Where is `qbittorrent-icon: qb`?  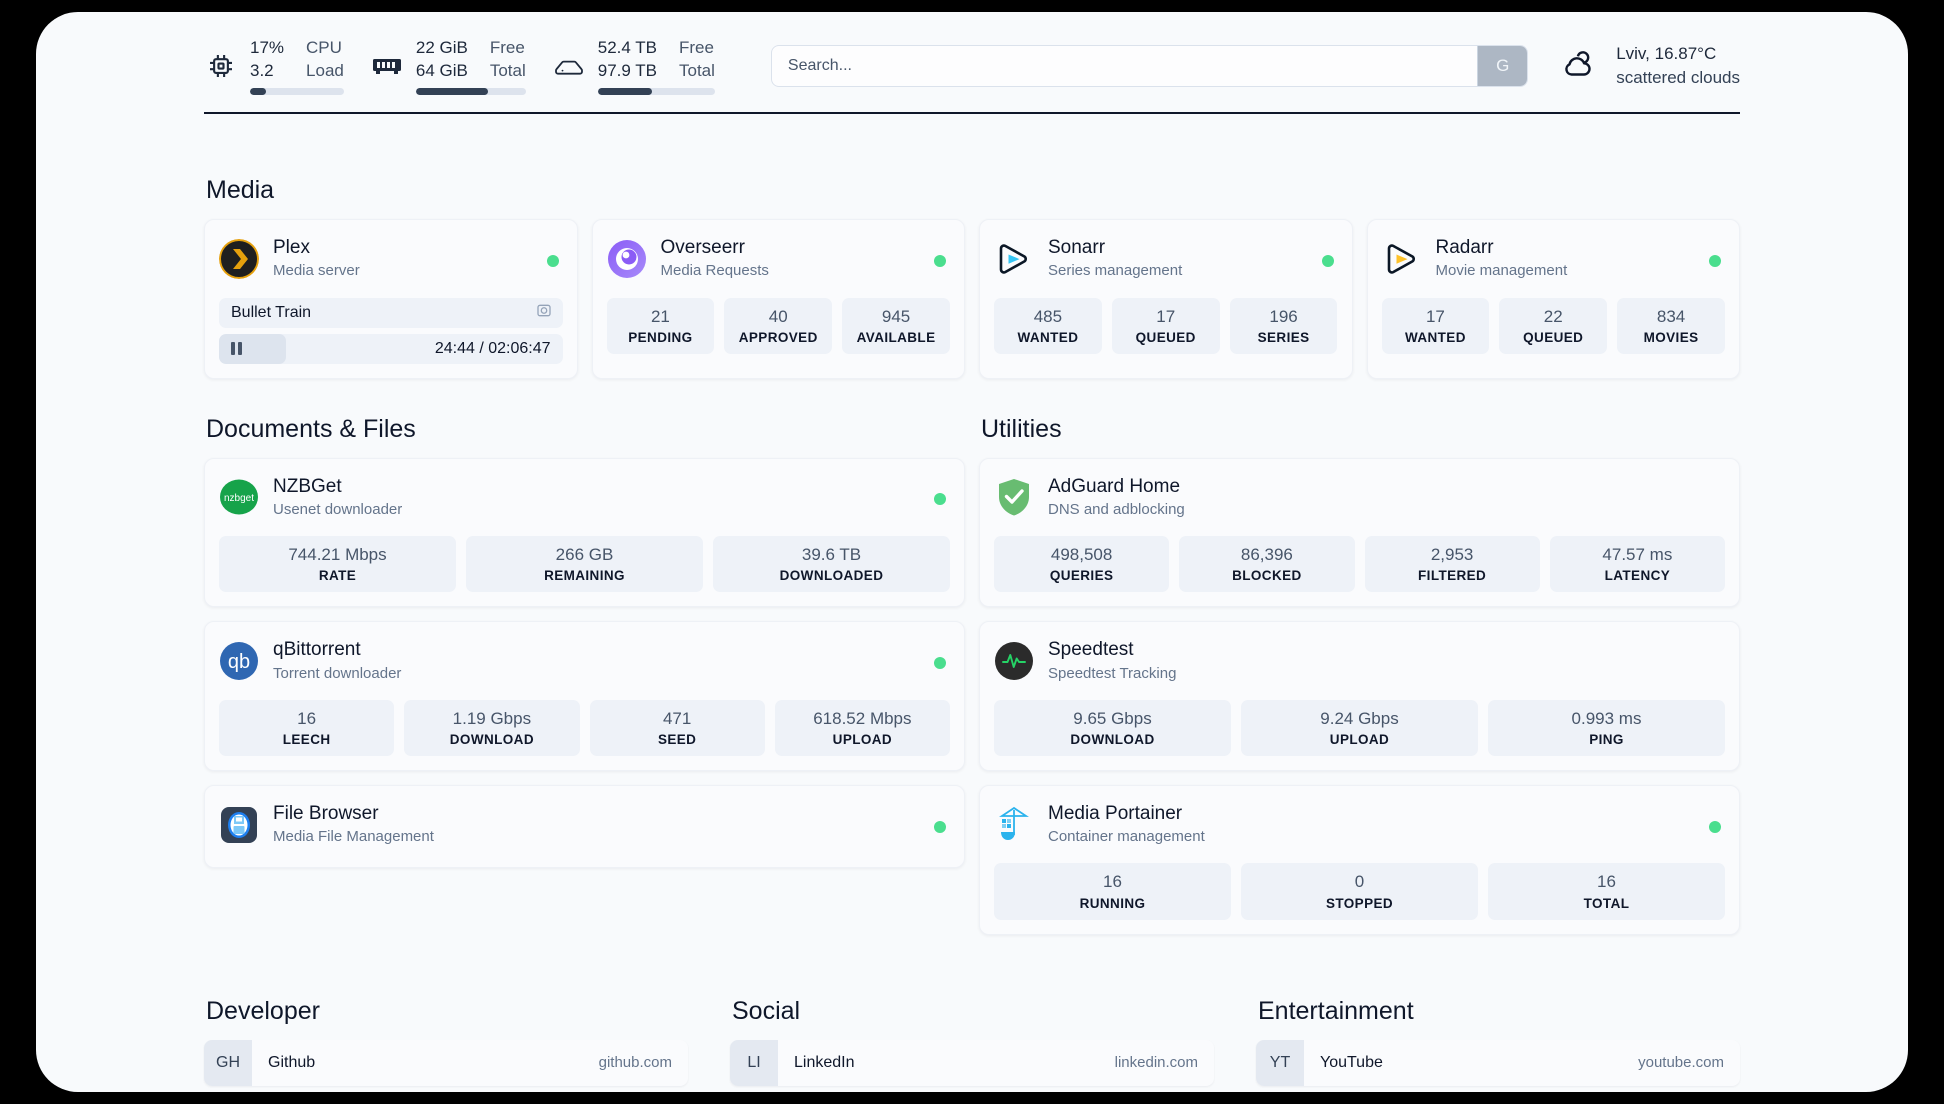 qbittorrent-icon: qb is located at coordinates (239, 661).